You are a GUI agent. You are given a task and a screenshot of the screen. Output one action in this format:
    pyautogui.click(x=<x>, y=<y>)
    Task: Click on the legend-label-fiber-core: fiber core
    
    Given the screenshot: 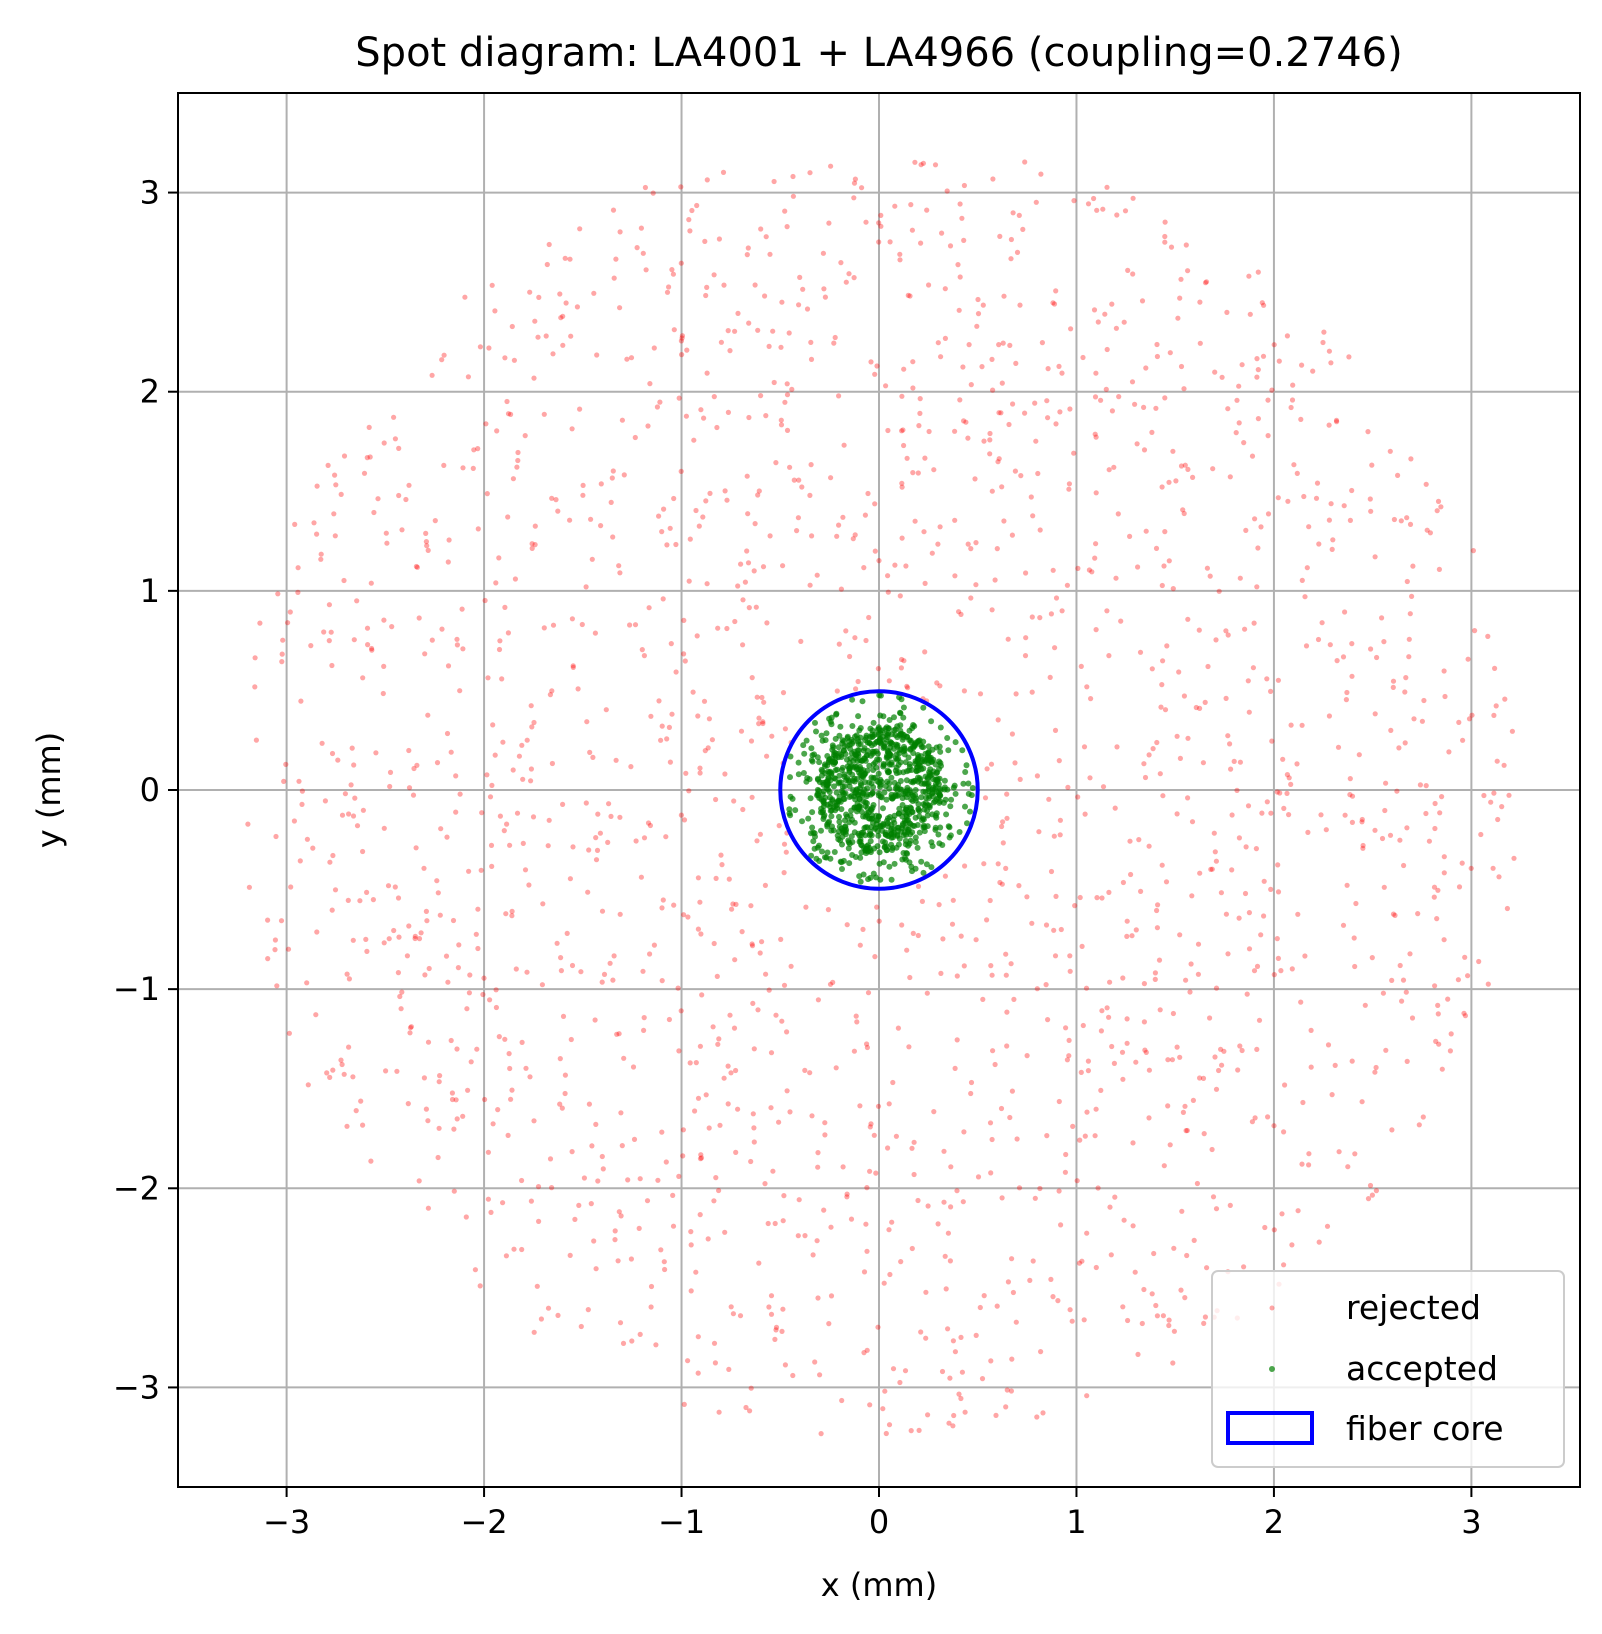 What is the action you would take?
    pyautogui.click(x=1425, y=1428)
    